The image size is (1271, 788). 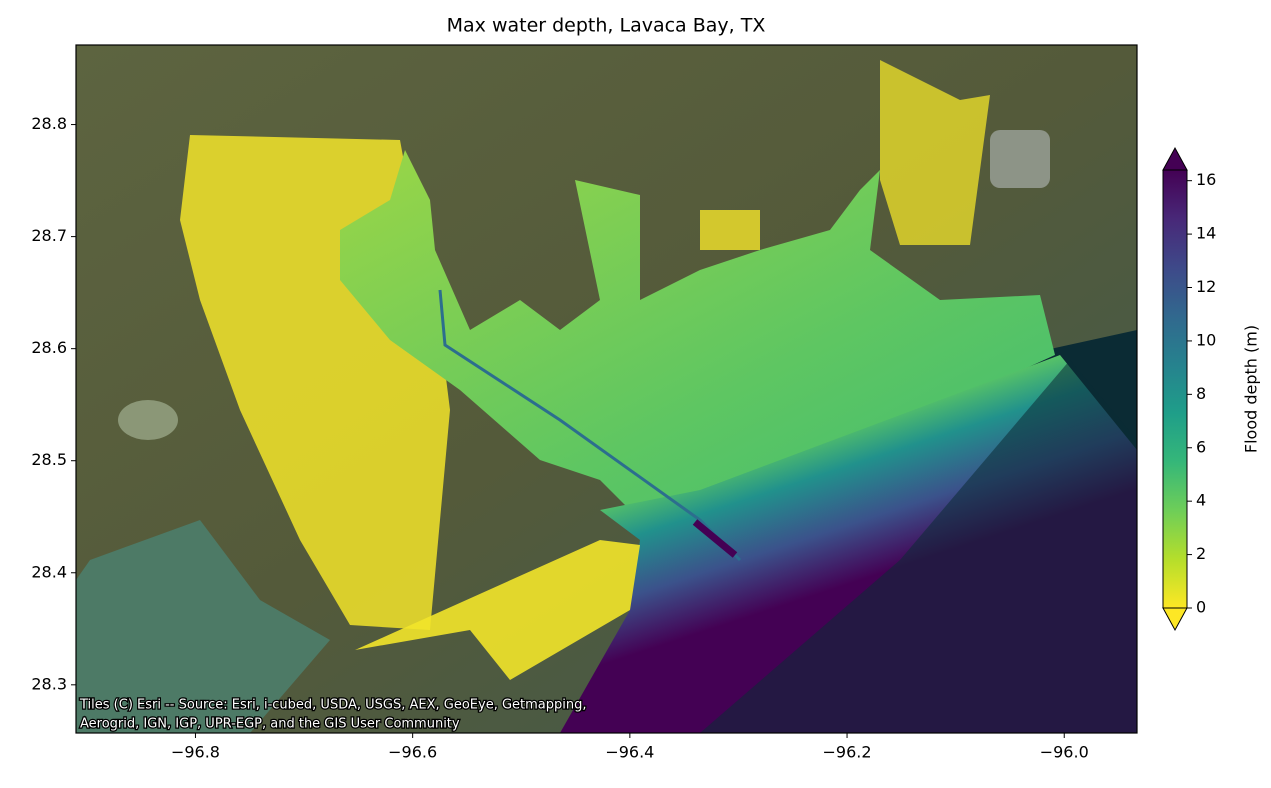 I want to click on colorbar-label: Flood depth (m), so click(x=1251, y=389).